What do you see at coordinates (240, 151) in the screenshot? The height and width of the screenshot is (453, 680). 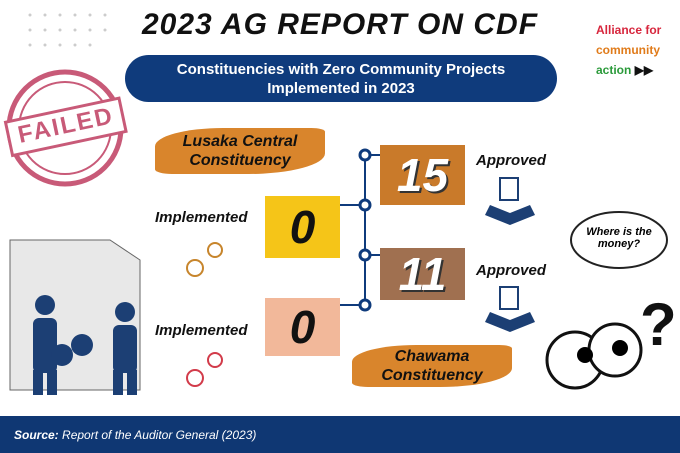 I see `constituency-name: Lusaka Central Constituency` at bounding box center [240, 151].